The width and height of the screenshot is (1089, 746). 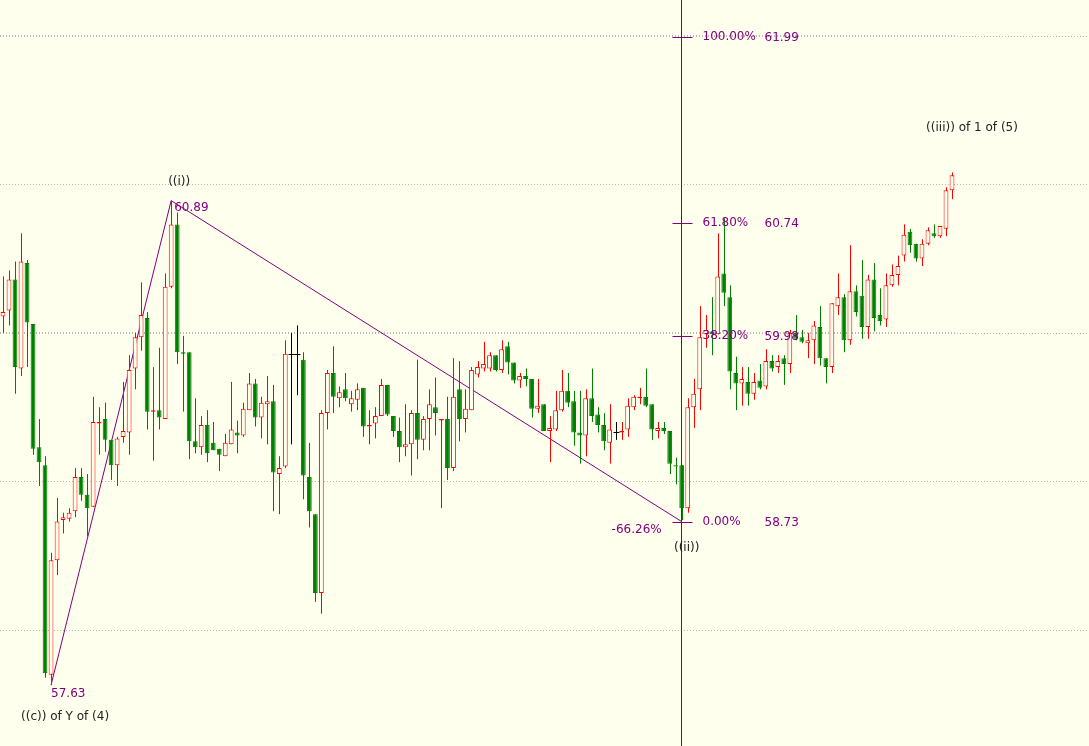 I want to click on annotation: ((iii)) of 1 of (5), so click(x=972, y=126).